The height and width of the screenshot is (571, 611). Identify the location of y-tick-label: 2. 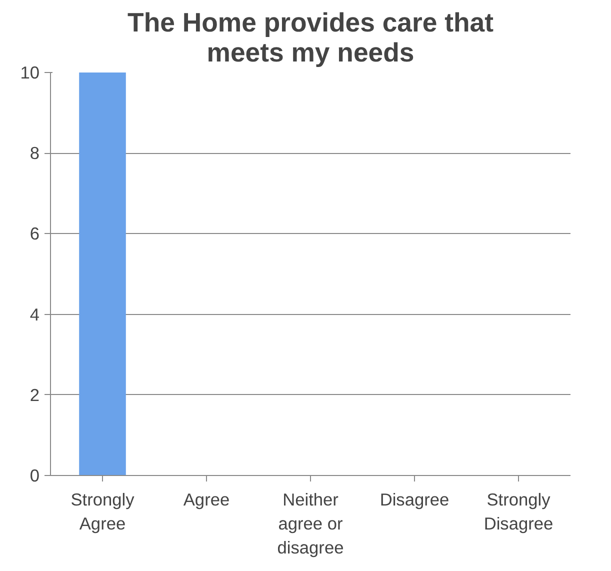
(35, 394).